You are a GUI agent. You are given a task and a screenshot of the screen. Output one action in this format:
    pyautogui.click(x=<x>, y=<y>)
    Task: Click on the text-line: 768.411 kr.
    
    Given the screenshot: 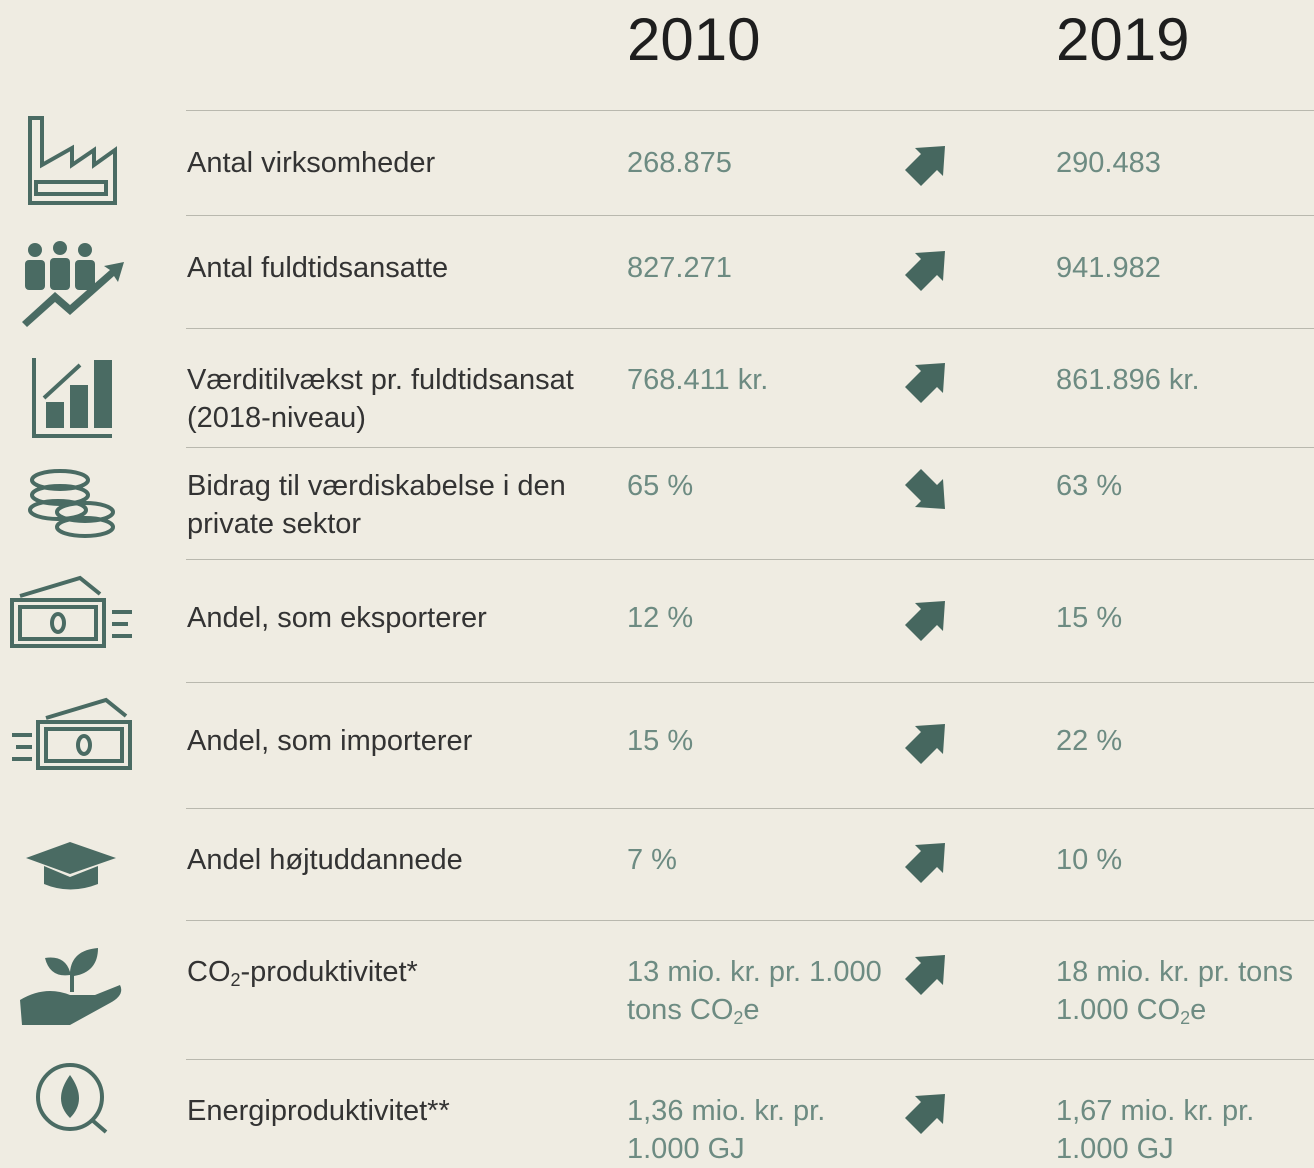 What is the action you would take?
    pyautogui.click(x=698, y=380)
    